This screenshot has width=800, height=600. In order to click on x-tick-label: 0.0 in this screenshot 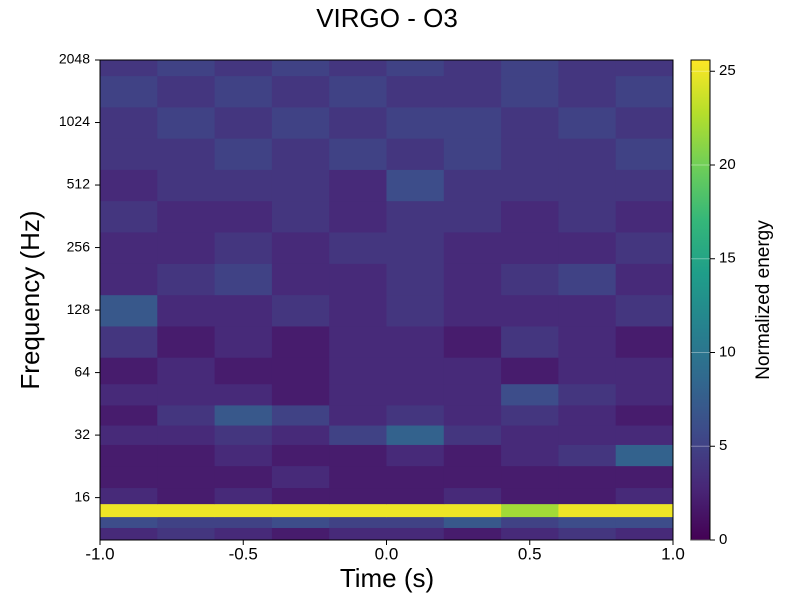, I will do `click(387, 553)`.